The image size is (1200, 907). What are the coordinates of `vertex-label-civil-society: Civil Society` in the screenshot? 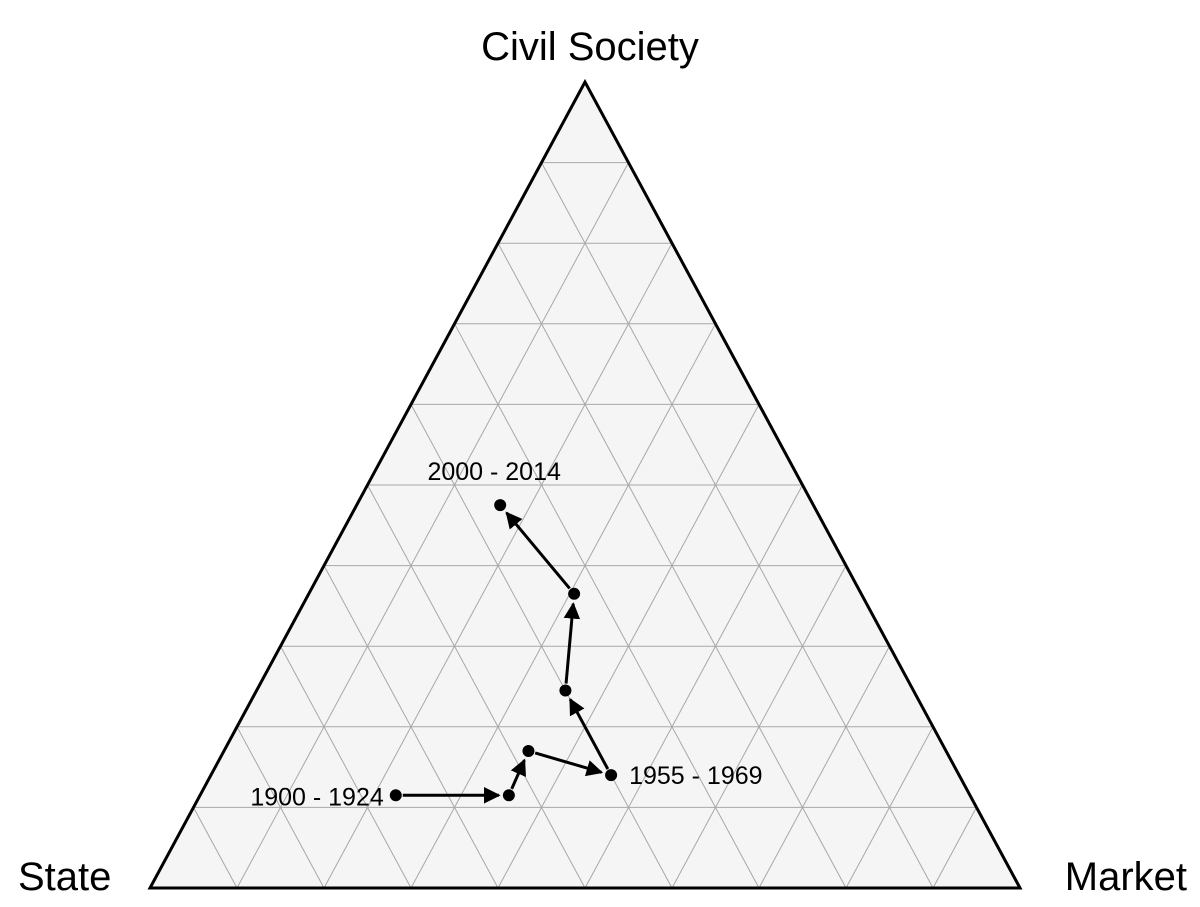 It's located at (590, 47).